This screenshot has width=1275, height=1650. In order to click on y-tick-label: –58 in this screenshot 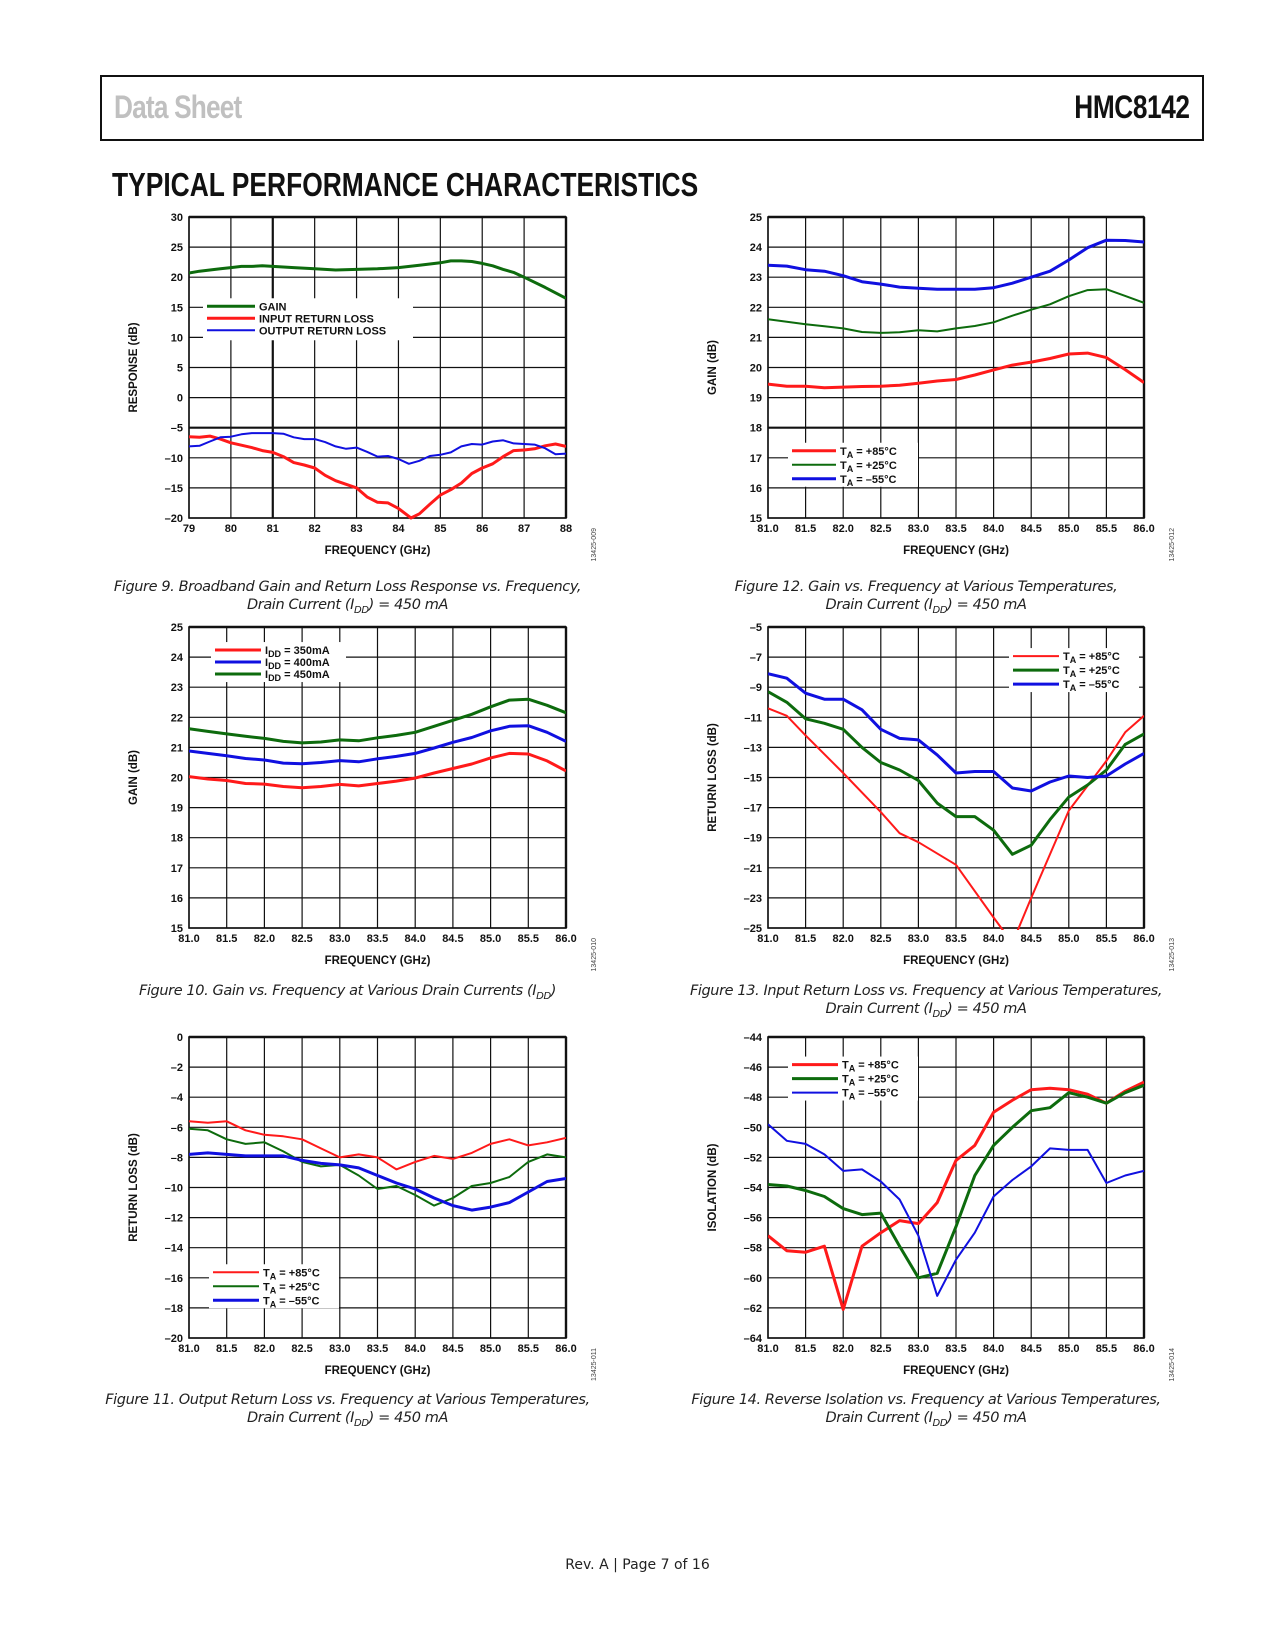, I will do `click(753, 1249)`.